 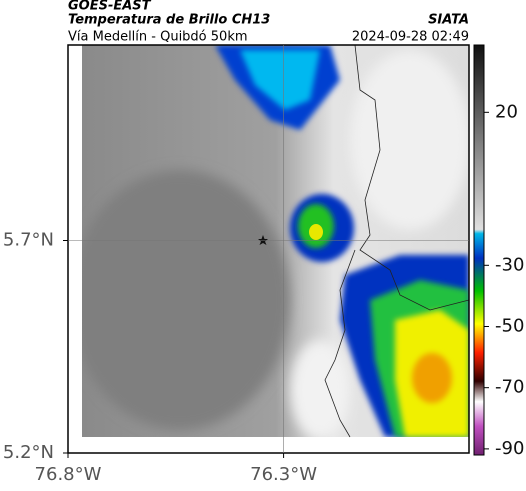 What do you see at coordinates (509, 264) in the screenshot?
I see `colorbar-tick-label: -30` at bounding box center [509, 264].